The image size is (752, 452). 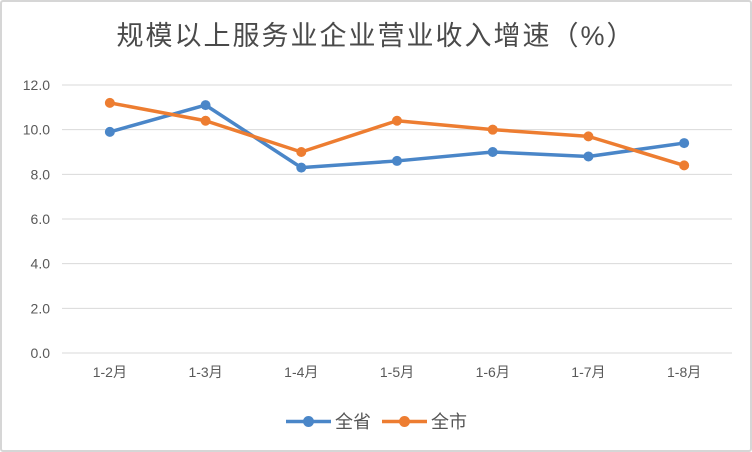 I want to click on x-tick-label: 1-3月, so click(x=205, y=372).